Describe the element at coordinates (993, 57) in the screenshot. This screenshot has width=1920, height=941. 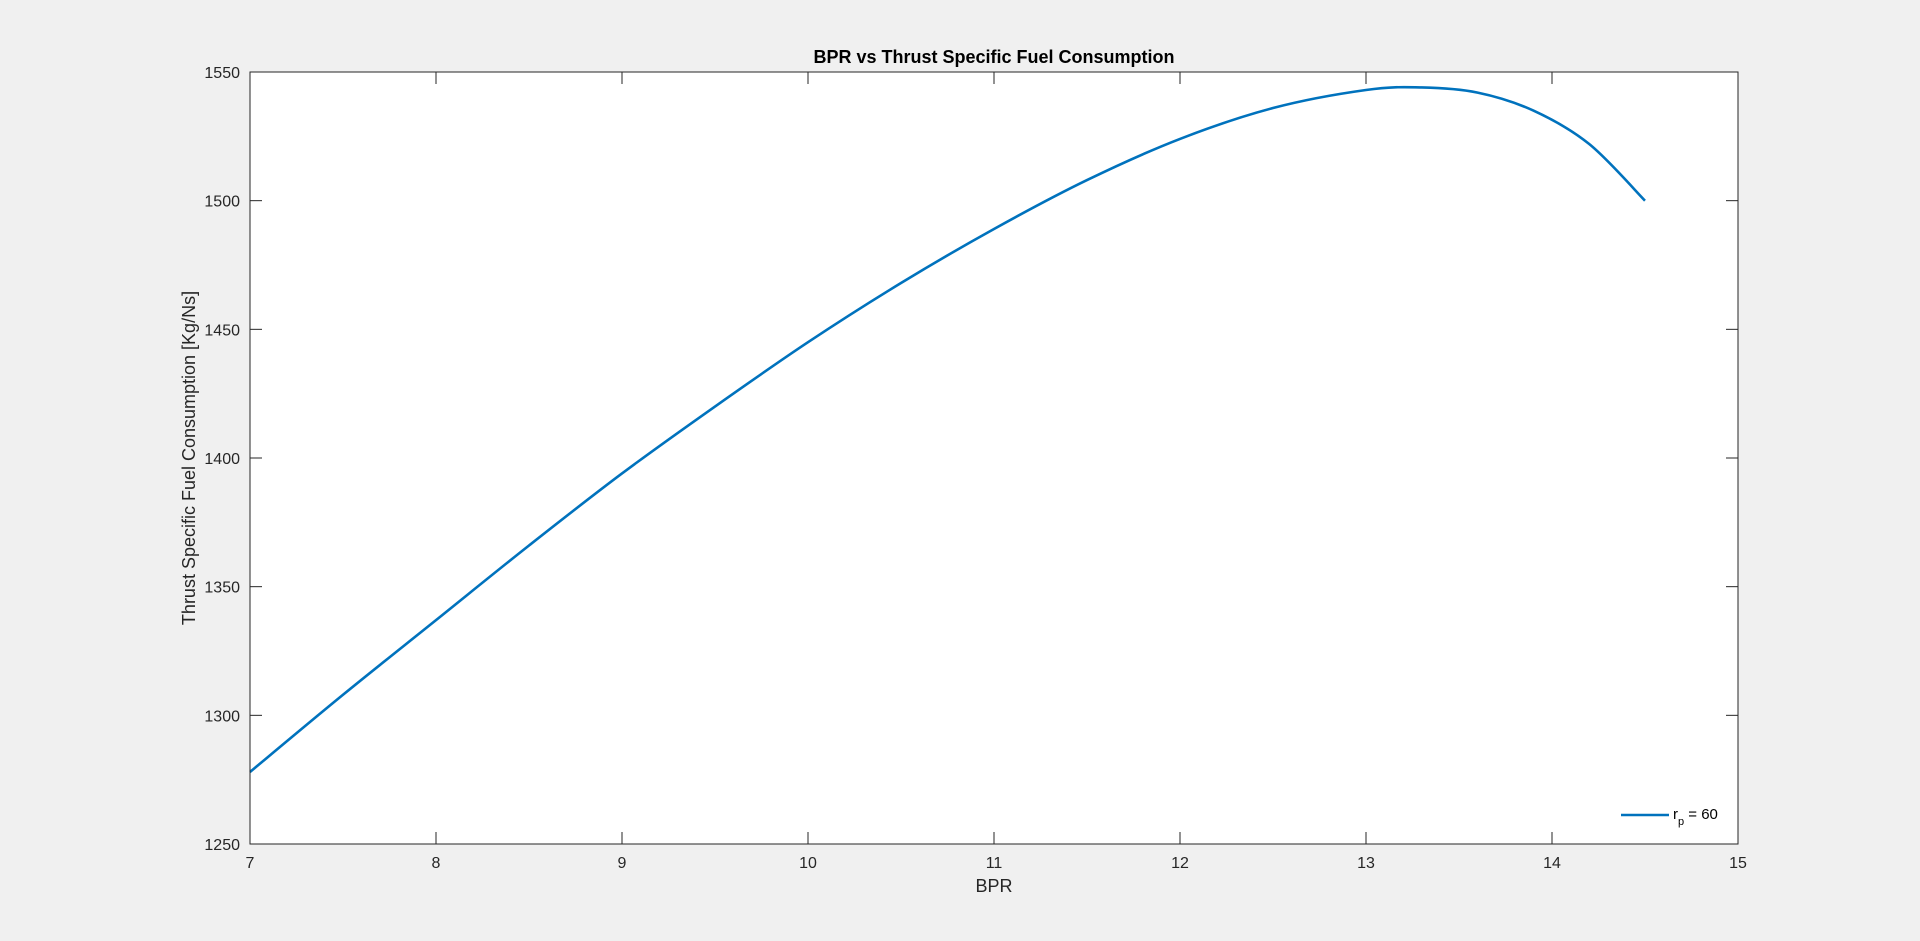
I see `chart-title: BPR vs Thrust Specific Fuel Consumption` at that location.